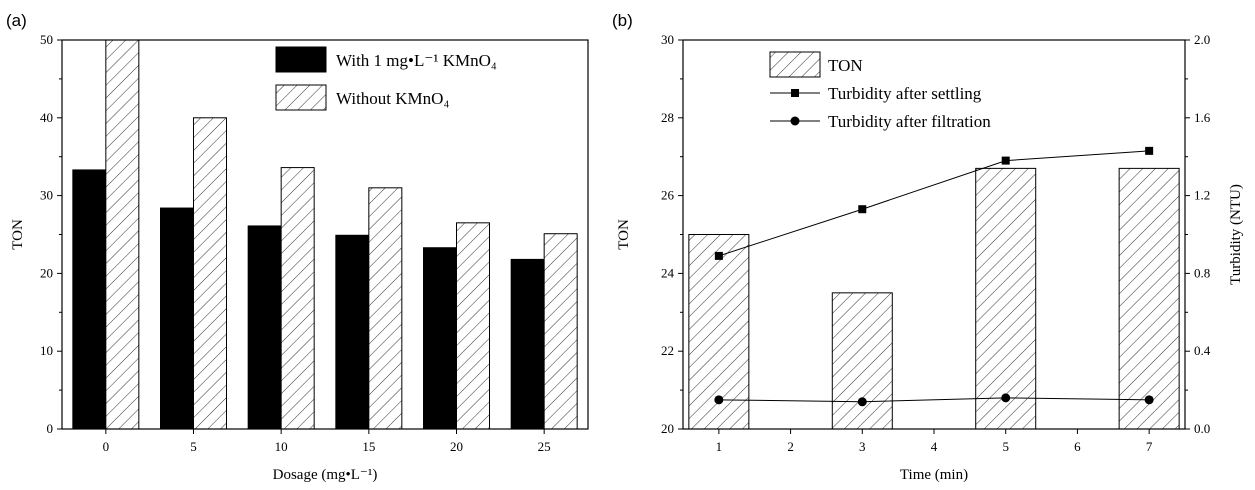  What do you see at coordinates (1202, 195) in the screenshot?
I see `y2-tick-label: 1.2` at bounding box center [1202, 195].